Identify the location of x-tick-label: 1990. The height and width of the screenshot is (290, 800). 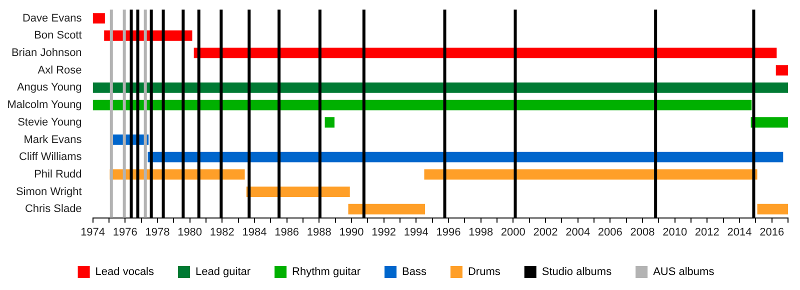
(351, 232).